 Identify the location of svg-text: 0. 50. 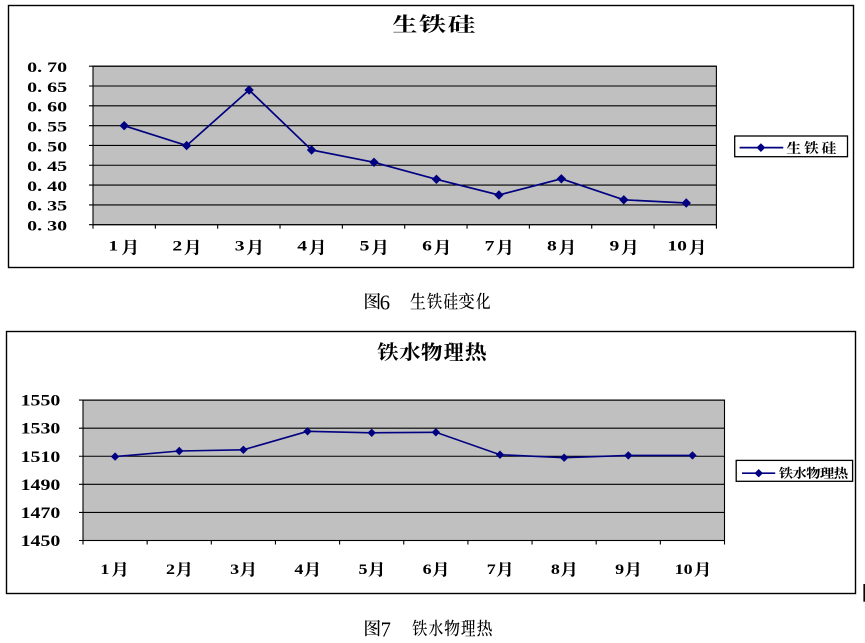
(47, 147).